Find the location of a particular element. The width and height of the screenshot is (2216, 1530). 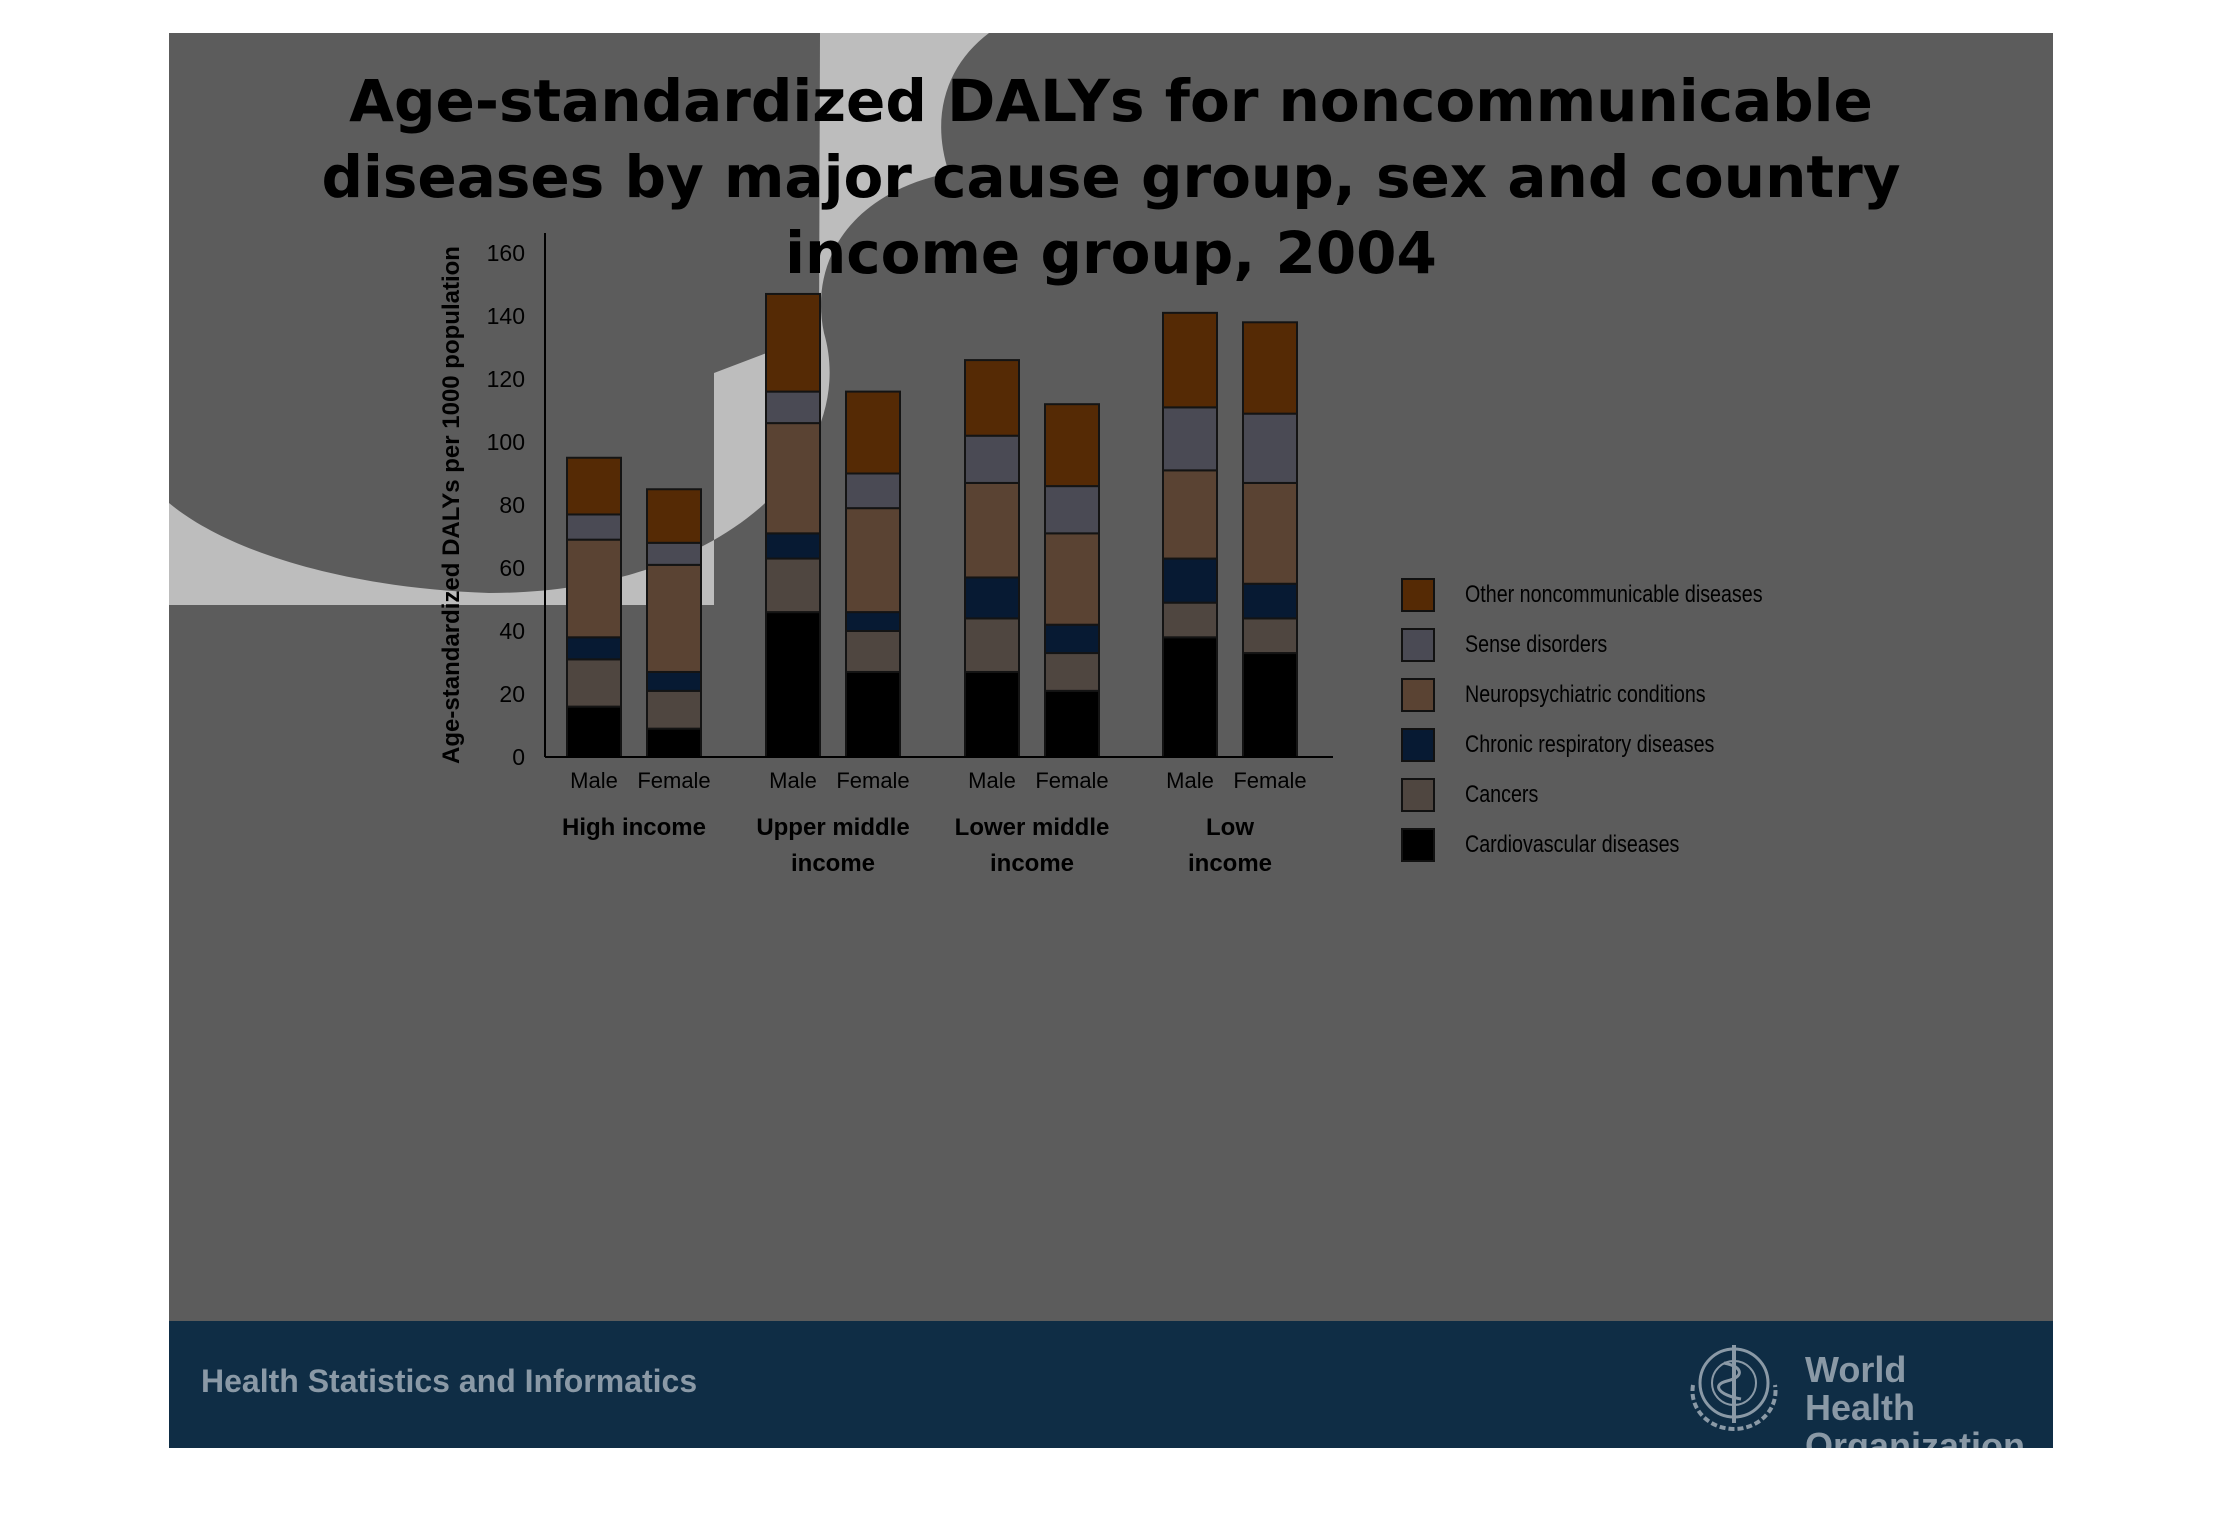

legend-label: Other noncommunicable diseases is located at coordinates (1614, 594).